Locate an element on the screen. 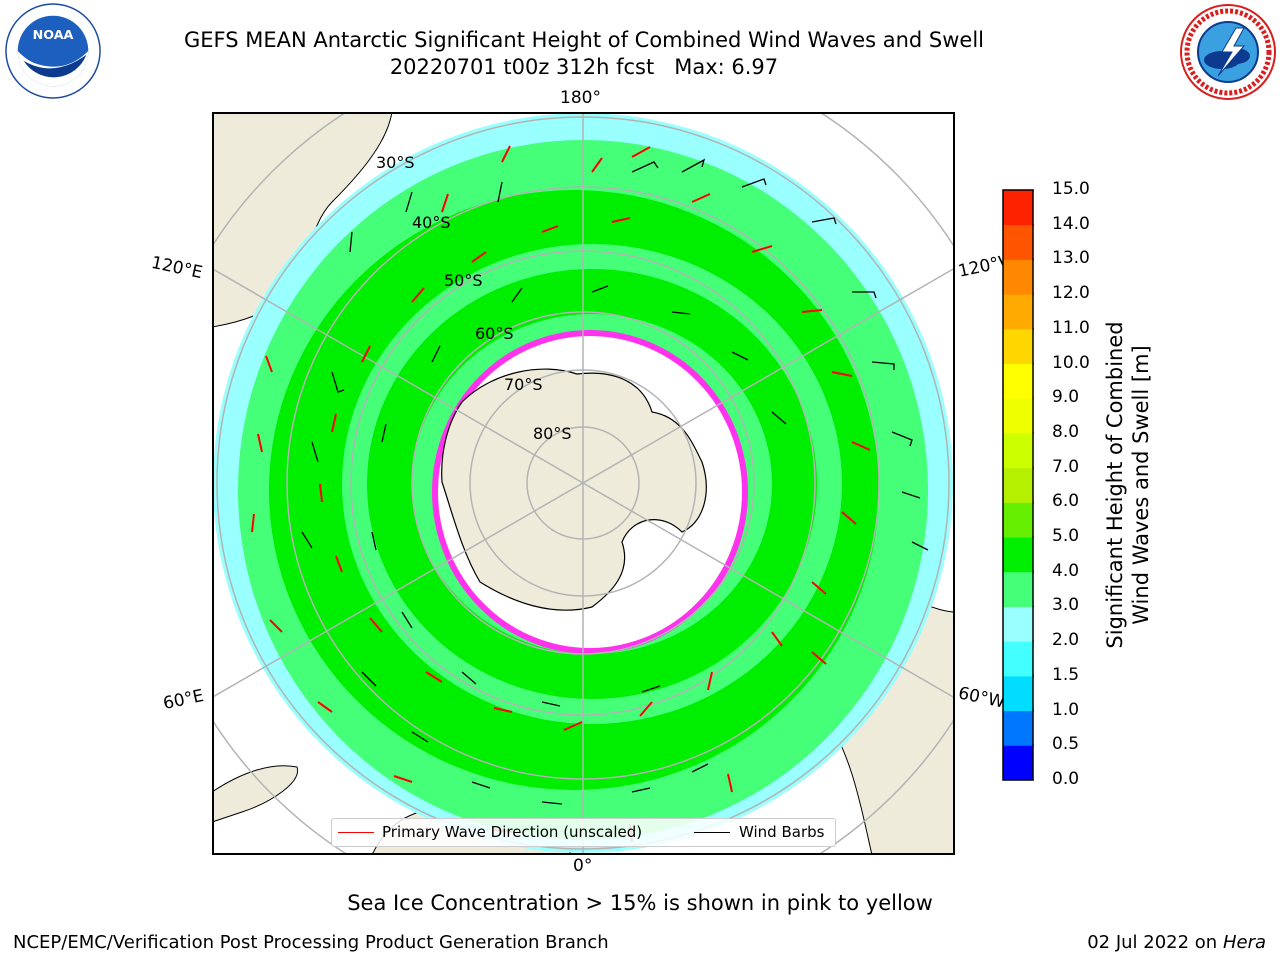 The image size is (1280, 960). colorbar-label-line2: Wind Waves and Swell [m] is located at coordinates (1141, 485).